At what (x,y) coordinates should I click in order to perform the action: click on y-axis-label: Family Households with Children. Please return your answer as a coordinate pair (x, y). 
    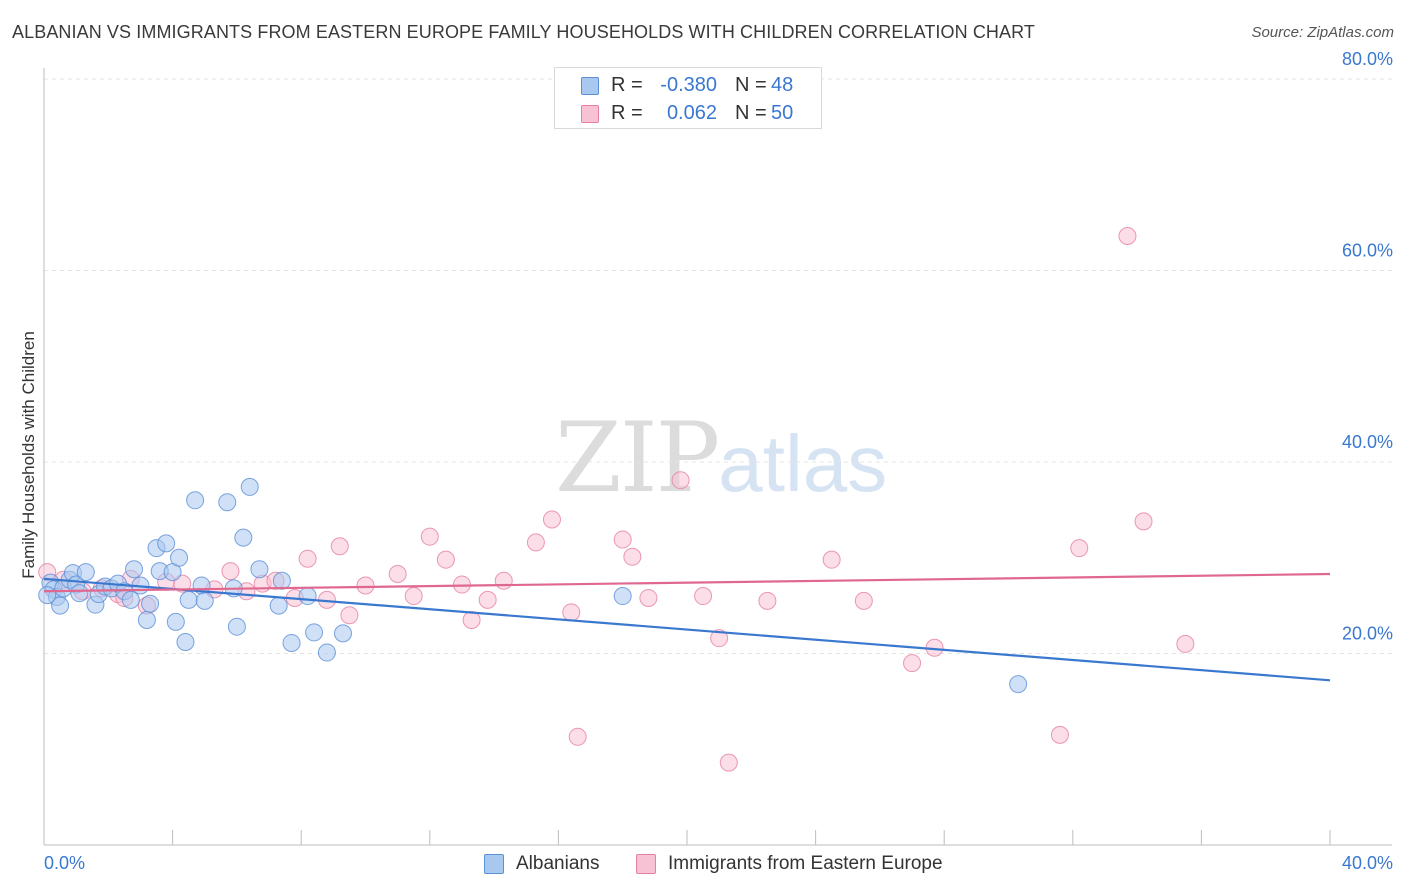
    Looking at the image, I should click on (28, 455).